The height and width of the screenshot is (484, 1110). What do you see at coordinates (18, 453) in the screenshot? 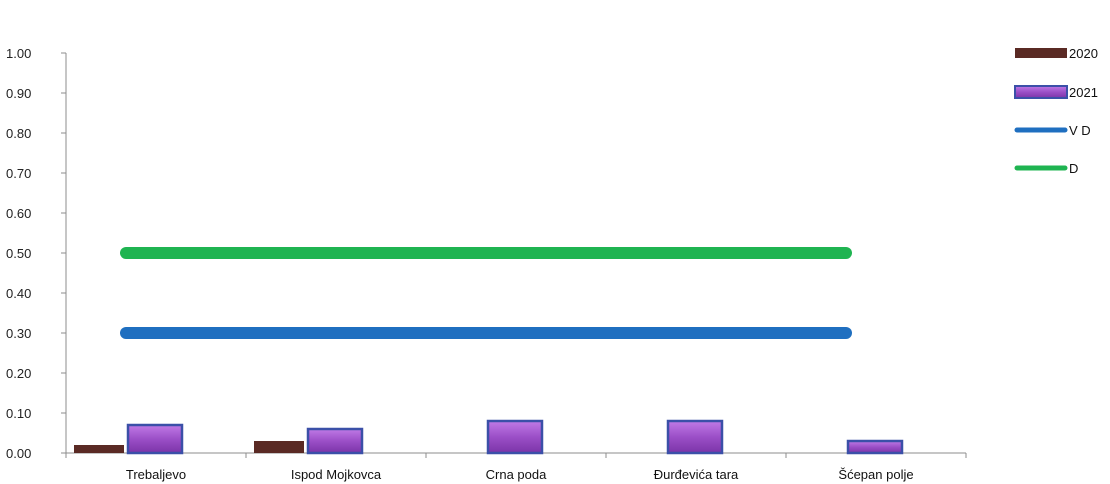
I see `y-tick-label: 0.00` at bounding box center [18, 453].